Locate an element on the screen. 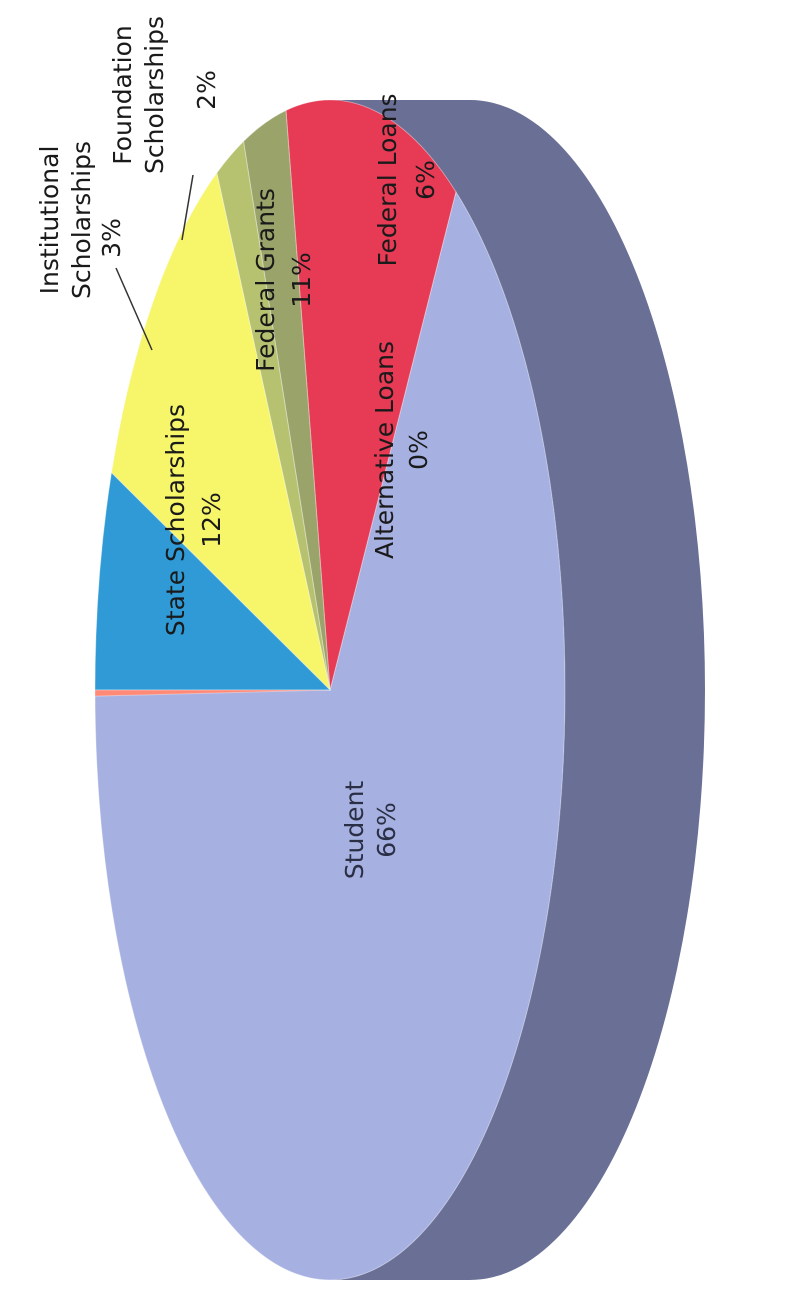 Image resolution: width=800 pixels, height=1307 pixels. label-state-scholarships: State Scholarships 12% is located at coordinates (193, 520).